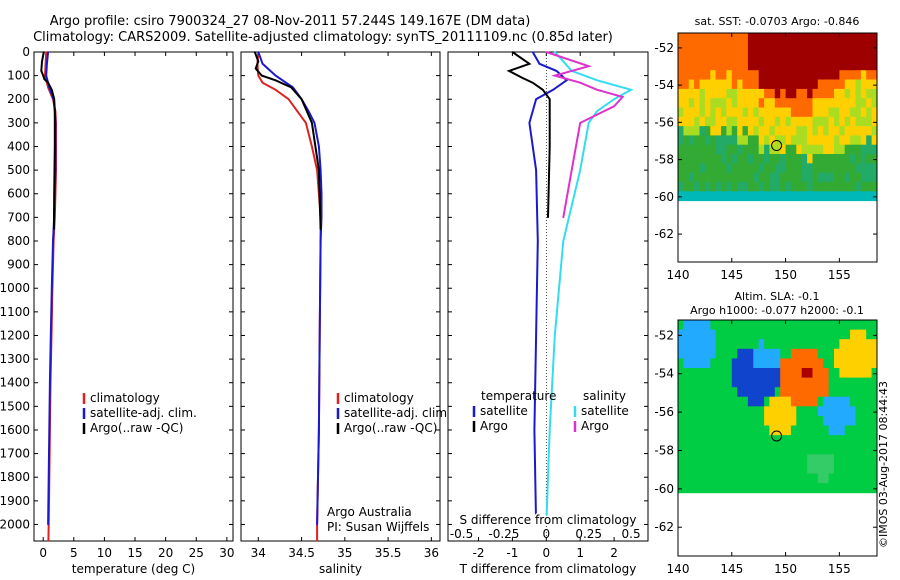 The image size is (900, 580). I want to click on x-tick-label: 35.5, so click(388, 553).